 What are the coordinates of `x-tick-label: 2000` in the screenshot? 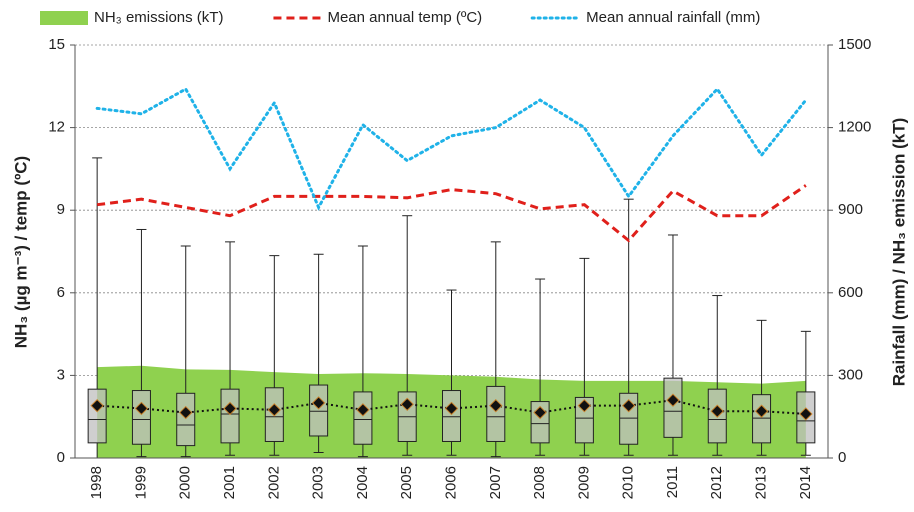 It's located at (185, 482).